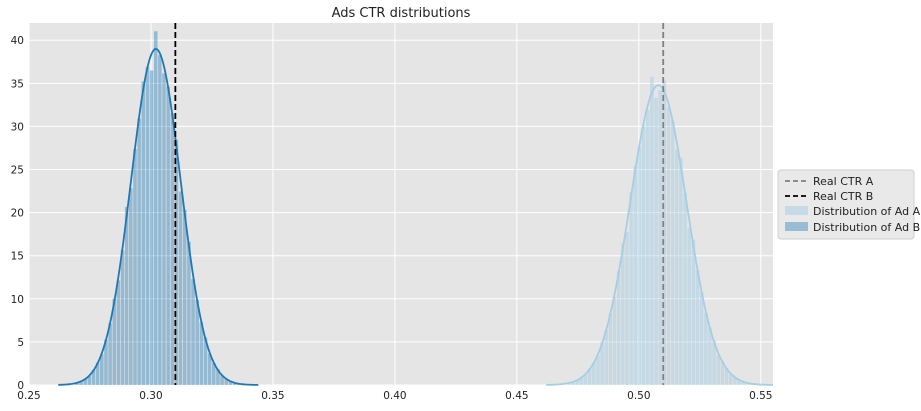 The width and height of the screenshot is (921, 411). I want to click on y-axis-ticks: 0 5 10 15 20 25 30 35 40, so click(17, 213).